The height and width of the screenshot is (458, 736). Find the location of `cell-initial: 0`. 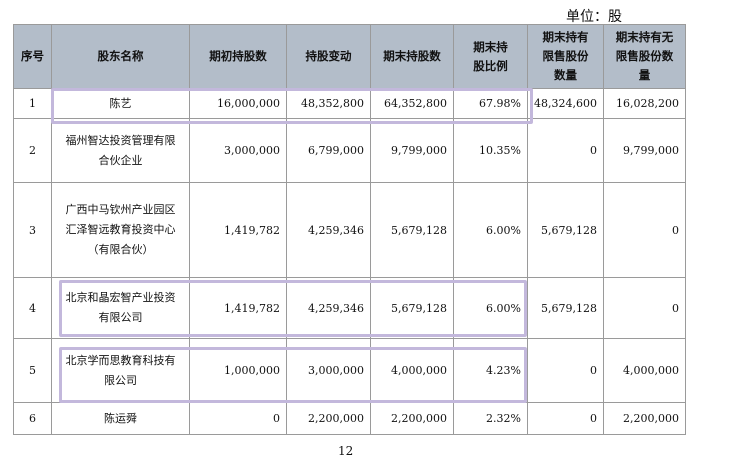

cell-initial: 0 is located at coordinates (238, 418).